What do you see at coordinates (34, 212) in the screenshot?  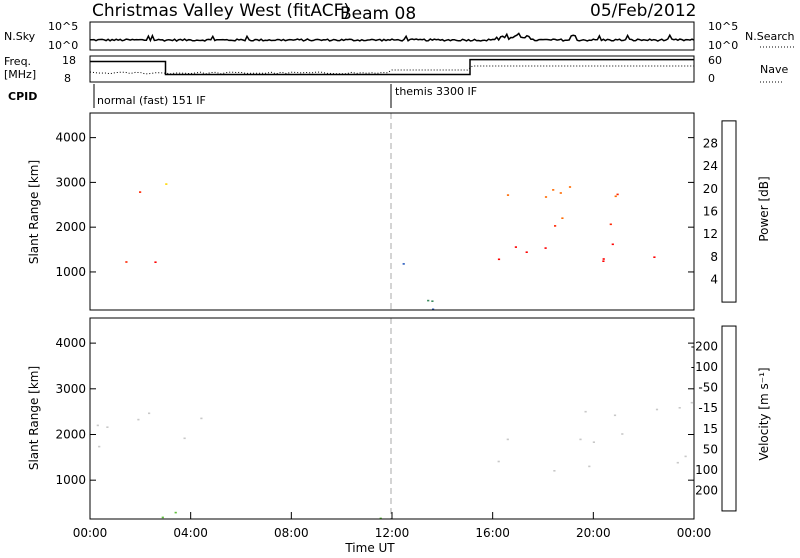 I see `power-ylabel: Slant Range [km]` at bounding box center [34, 212].